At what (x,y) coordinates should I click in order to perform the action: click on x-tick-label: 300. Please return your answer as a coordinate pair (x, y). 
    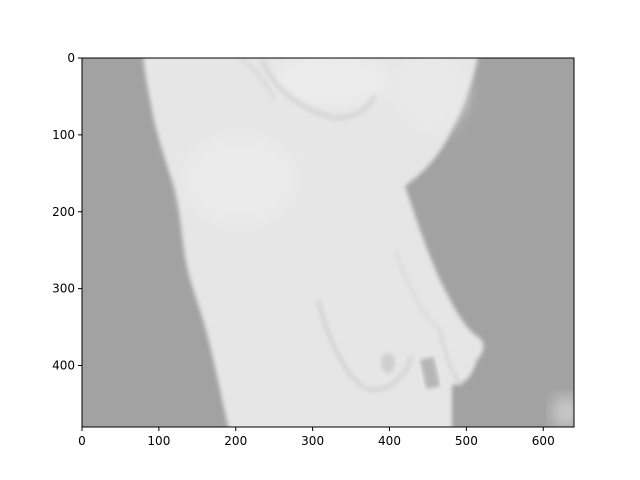
    Looking at the image, I should click on (312, 441).